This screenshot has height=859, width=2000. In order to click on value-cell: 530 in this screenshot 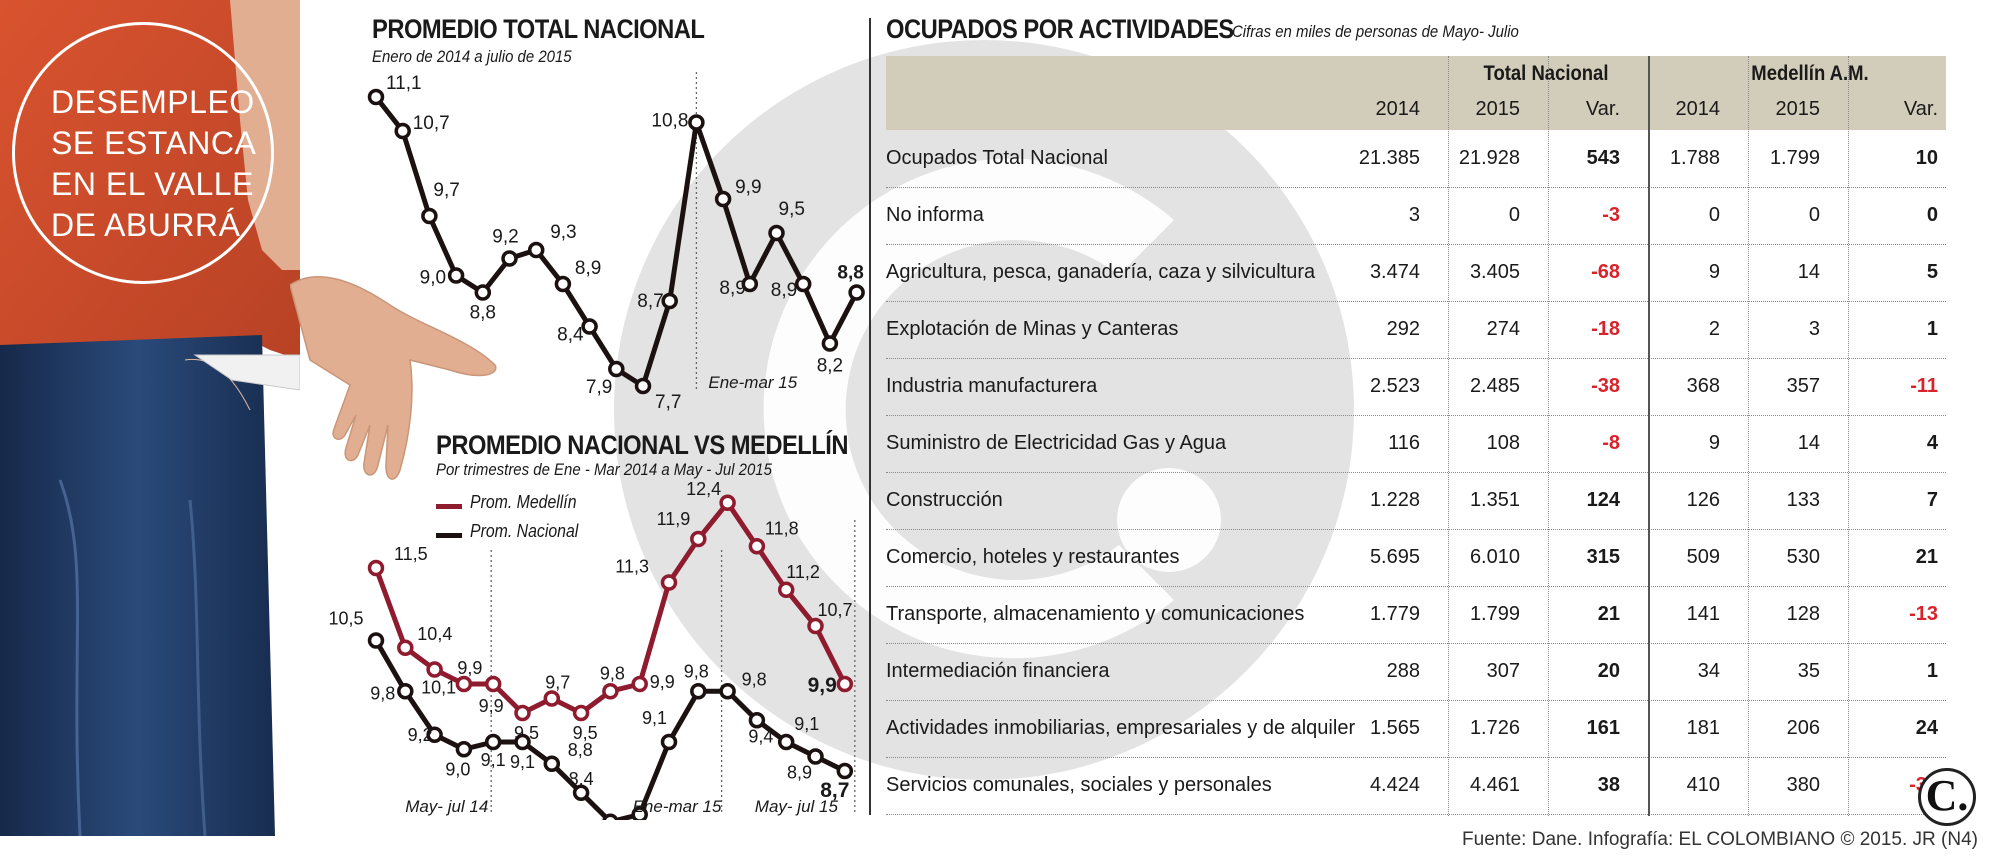, I will do `click(1803, 557)`.